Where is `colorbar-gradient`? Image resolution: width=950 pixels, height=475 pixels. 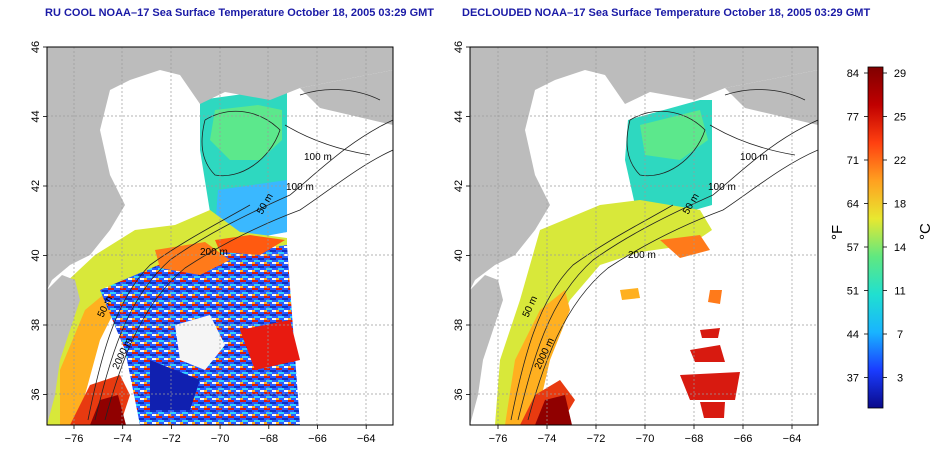
colorbar-gradient is located at coordinates (875, 237).